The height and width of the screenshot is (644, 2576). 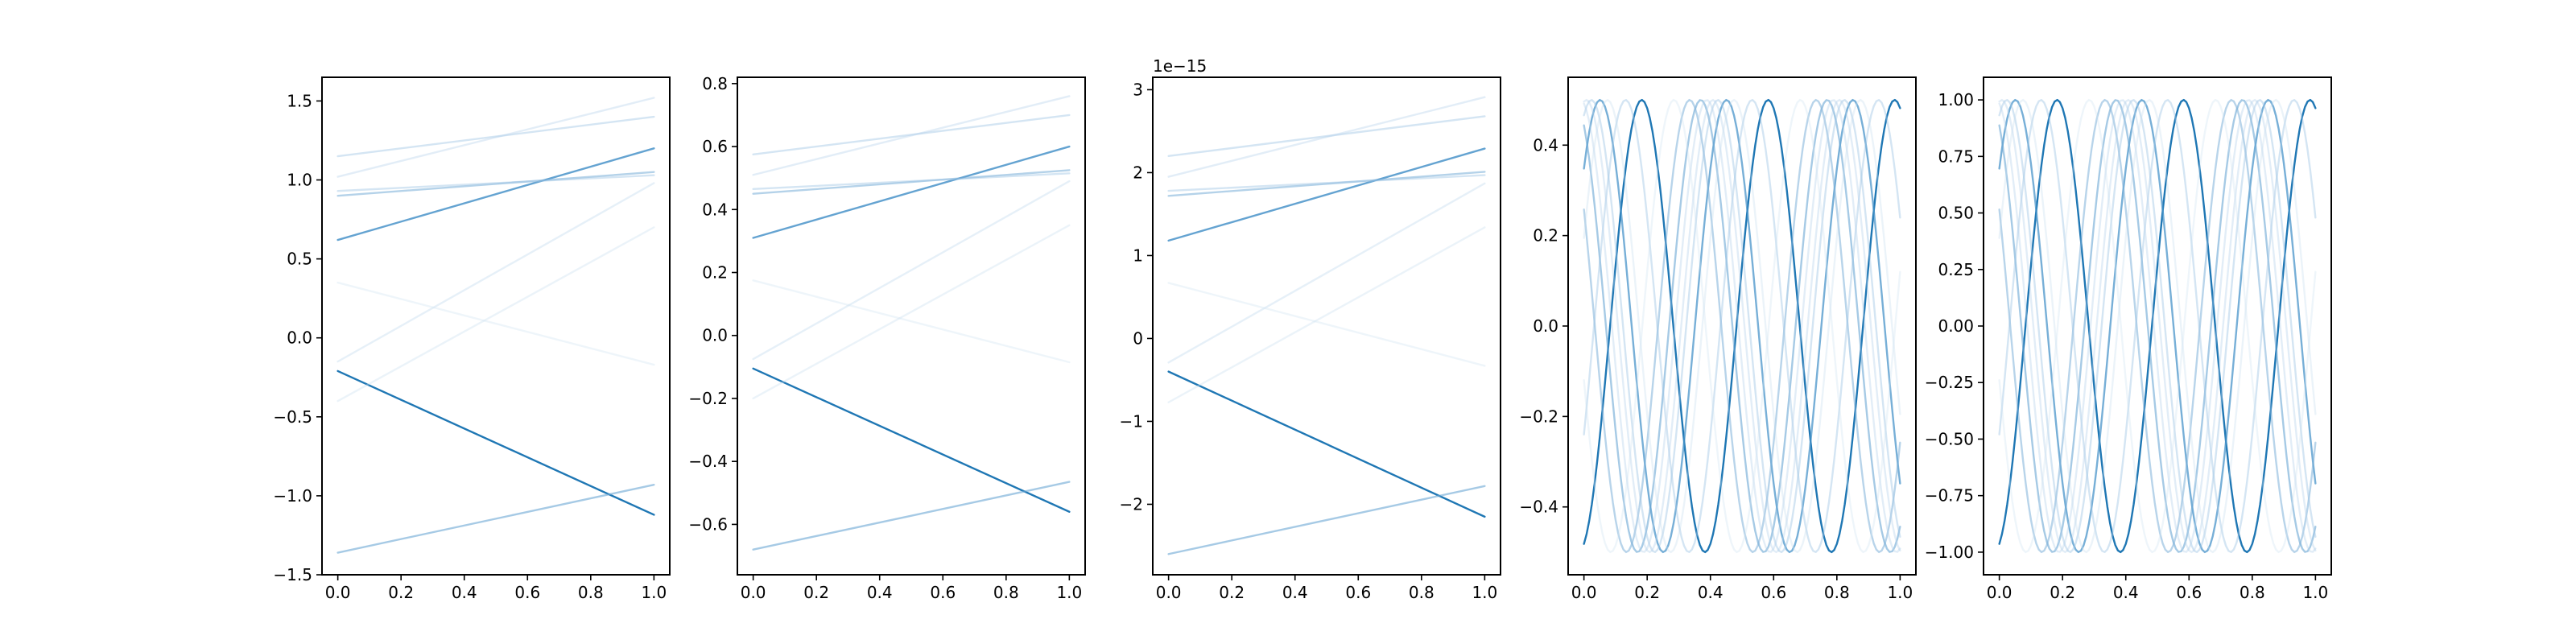 I want to click on y-tick-label: −1.0, so click(x=292, y=496).